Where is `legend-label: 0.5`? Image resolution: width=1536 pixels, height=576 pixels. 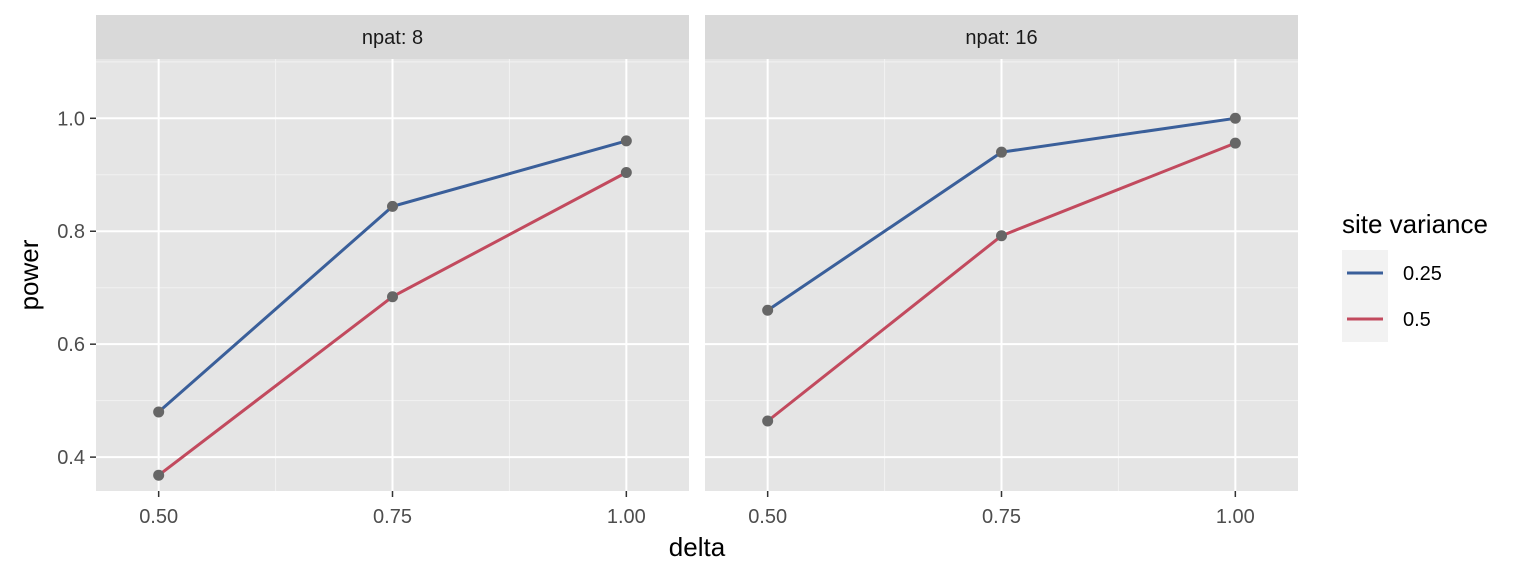 legend-label: 0.5 is located at coordinates (1417, 320).